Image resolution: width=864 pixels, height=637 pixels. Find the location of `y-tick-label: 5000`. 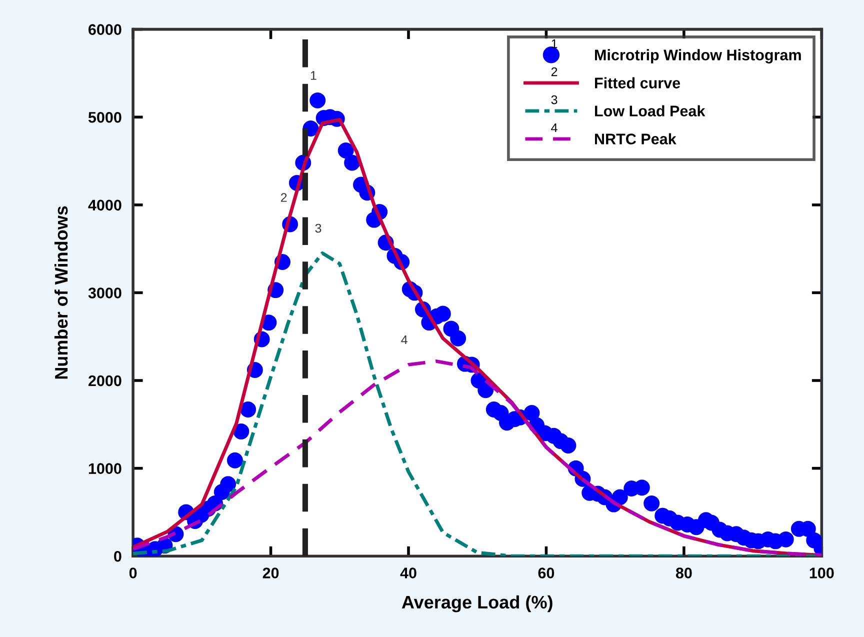

y-tick-label: 5000 is located at coordinates (105, 117).